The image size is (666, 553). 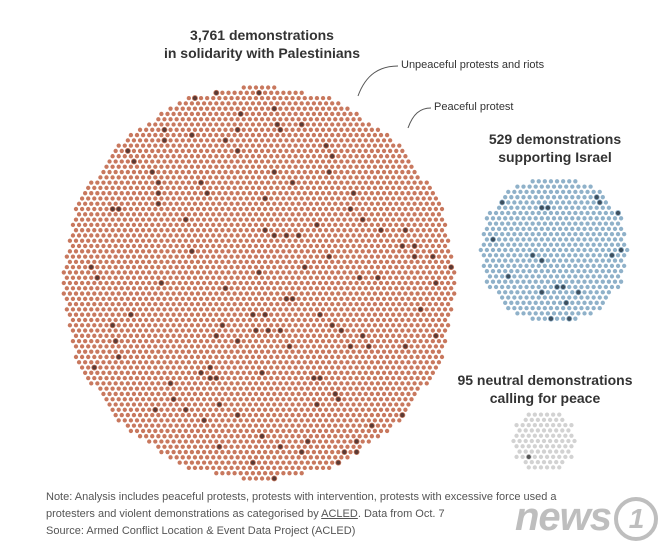 What do you see at coordinates (522, 425) in the screenshot?
I see `neutral-peaceful-dot` at bounding box center [522, 425].